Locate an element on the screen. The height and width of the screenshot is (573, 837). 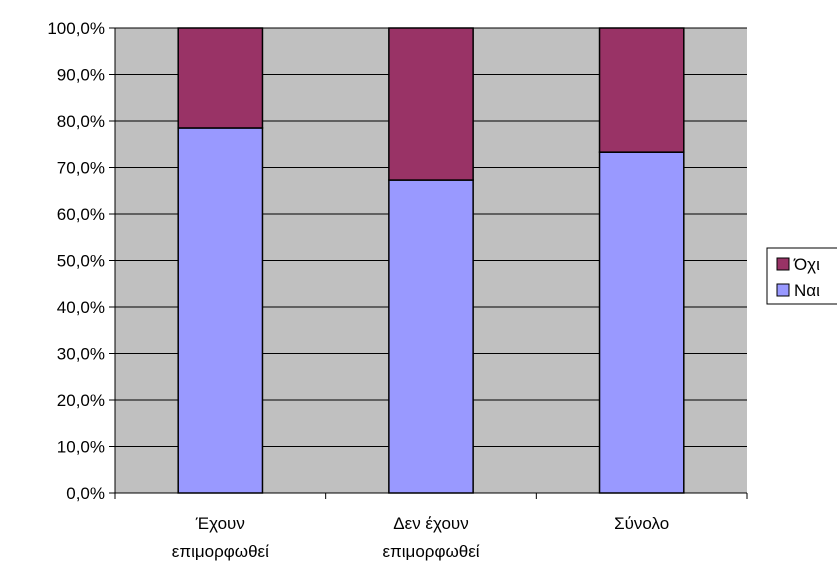
x-category-label: Σύνολο is located at coordinates (641, 523).